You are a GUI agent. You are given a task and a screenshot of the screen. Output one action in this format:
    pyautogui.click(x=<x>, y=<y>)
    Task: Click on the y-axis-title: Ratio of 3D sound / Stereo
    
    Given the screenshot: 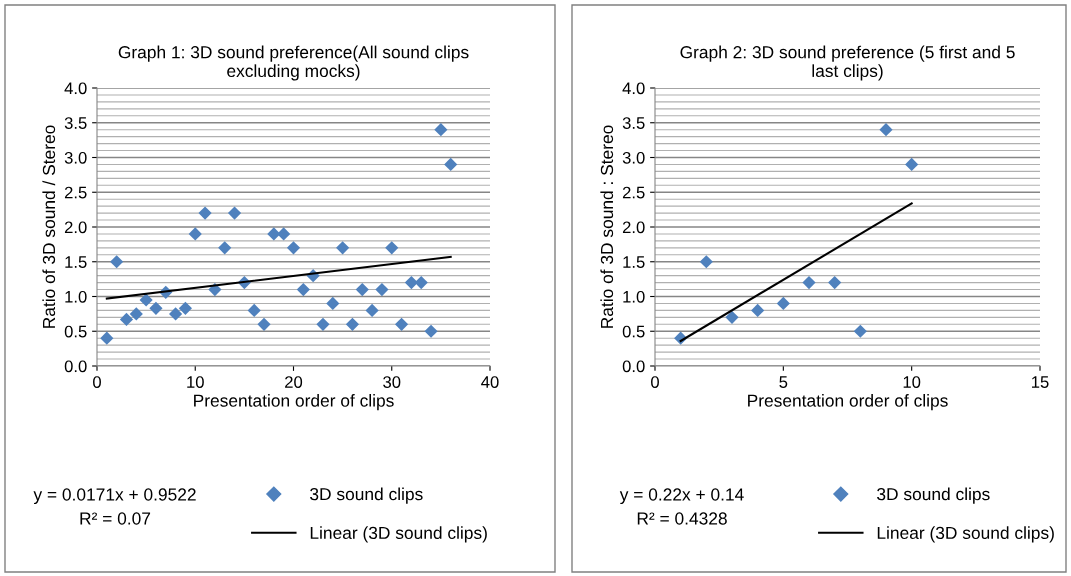 What is the action you would take?
    pyautogui.click(x=49, y=226)
    